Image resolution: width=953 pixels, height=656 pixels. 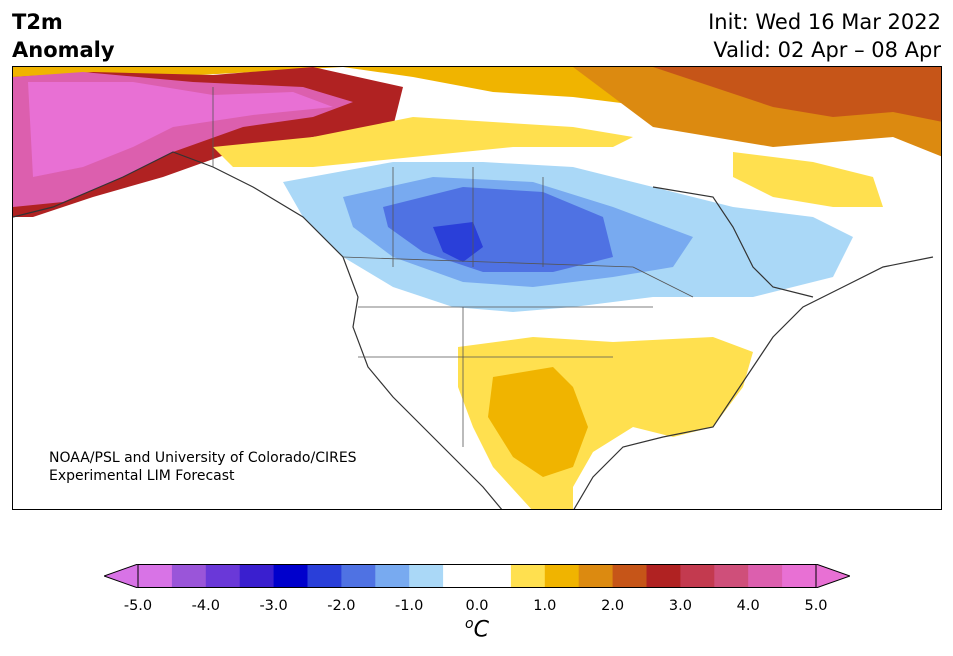 What do you see at coordinates (37, 22) in the screenshot?
I see `title-variable: T2m` at bounding box center [37, 22].